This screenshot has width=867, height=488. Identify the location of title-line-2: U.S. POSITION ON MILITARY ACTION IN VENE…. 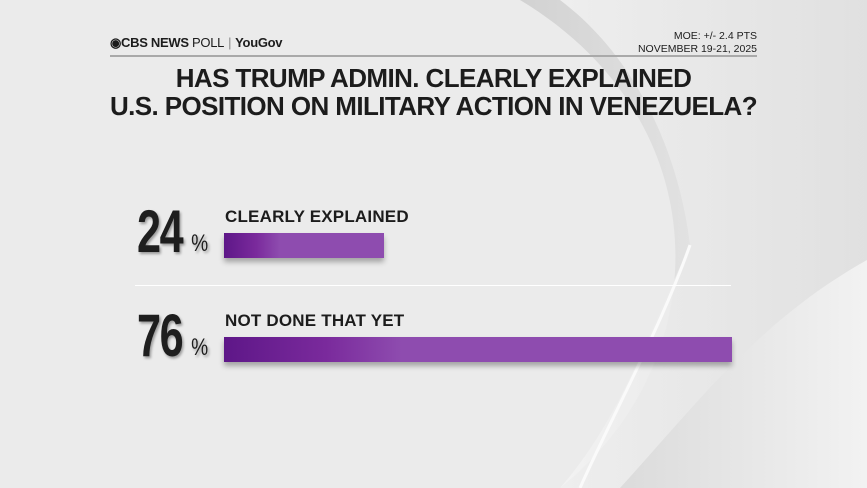
(434, 106).